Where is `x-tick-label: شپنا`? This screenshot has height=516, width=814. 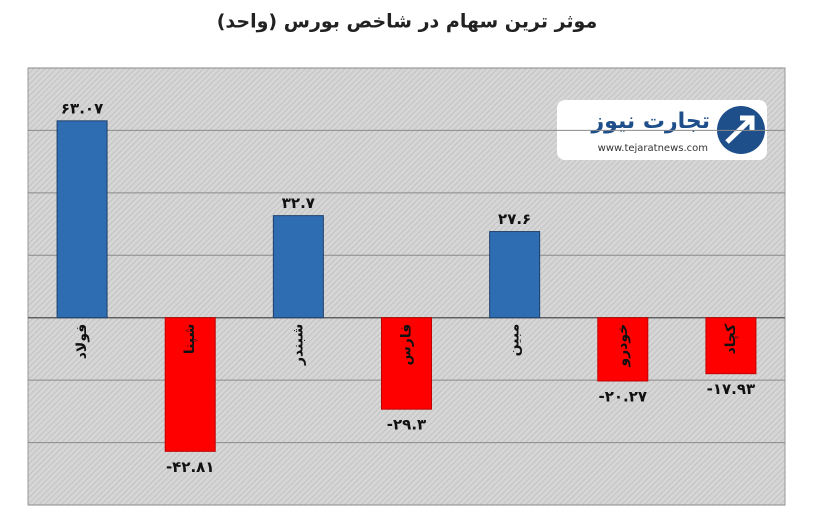 x-tick-label: شپنا is located at coordinates (190, 339).